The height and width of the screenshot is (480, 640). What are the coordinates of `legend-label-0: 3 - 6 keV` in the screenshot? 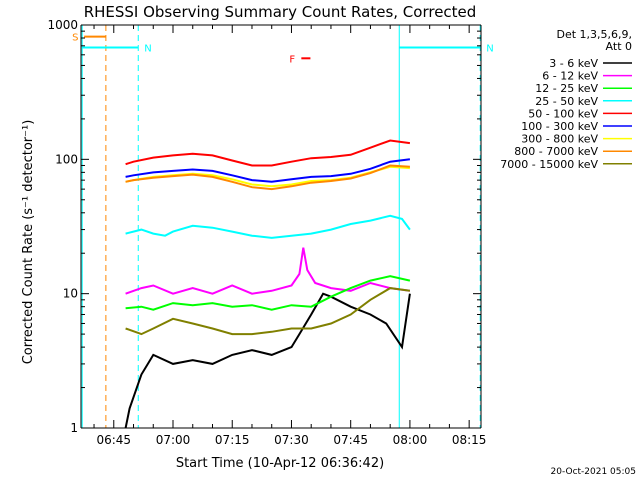 It's located at (573, 63).